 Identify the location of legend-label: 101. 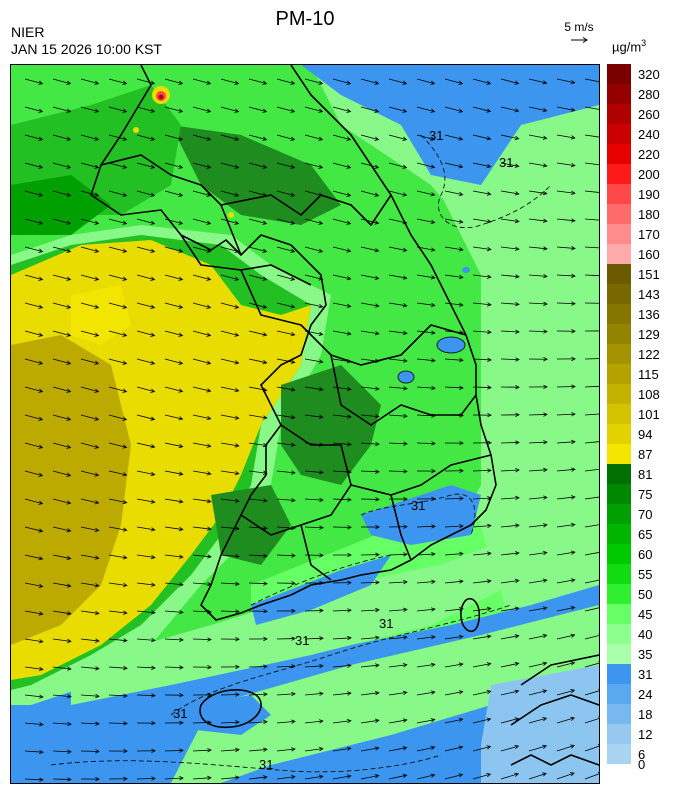
(649, 414).